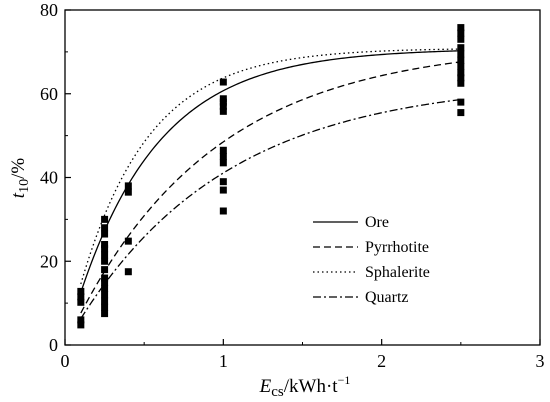 This screenshot has width=550, height=402. I want to click on legend-label-quartz: Quartz, so click(387, 297).